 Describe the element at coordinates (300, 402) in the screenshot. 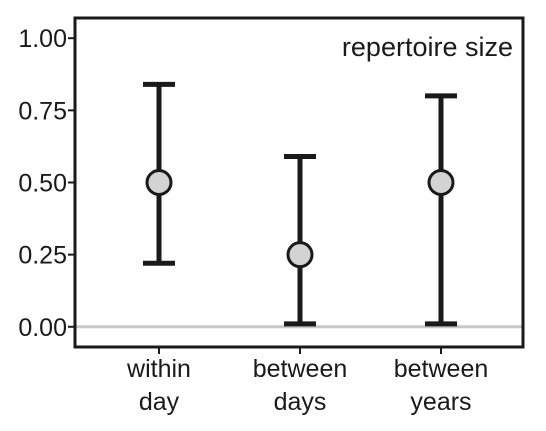

I see `x-tick-label: days` at that location.